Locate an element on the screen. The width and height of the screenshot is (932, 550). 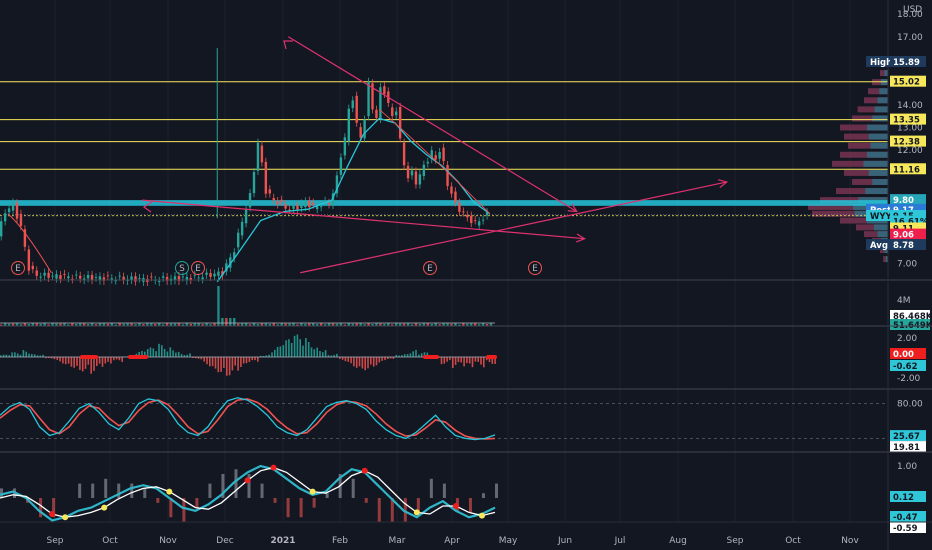
price-tick-label: 14.00 is located at coordinates (910, 106).